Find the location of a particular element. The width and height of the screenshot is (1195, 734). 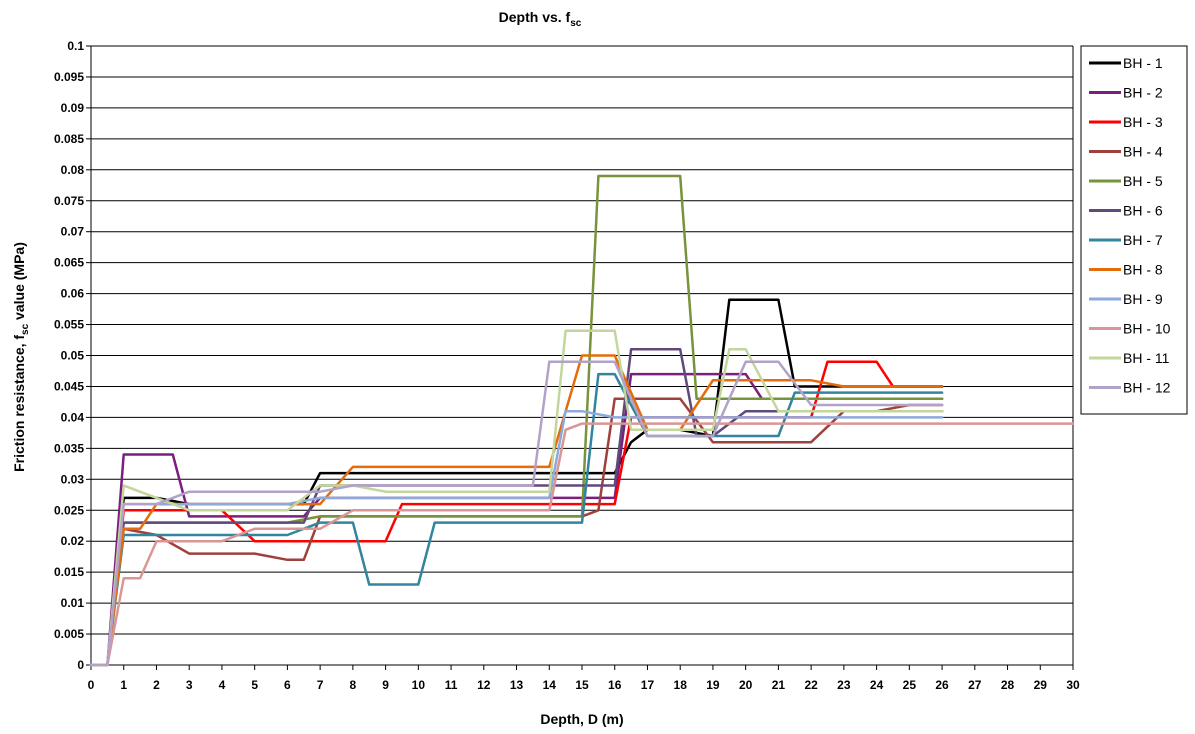

y-tick-label-7: 0.035 is located at coordinates (69, 448).